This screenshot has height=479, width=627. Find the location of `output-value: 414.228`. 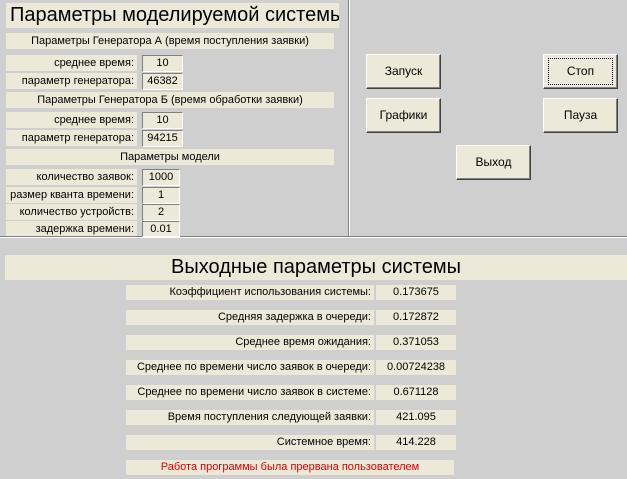

output-value: 414.228 is located at coordinates (416, 442).